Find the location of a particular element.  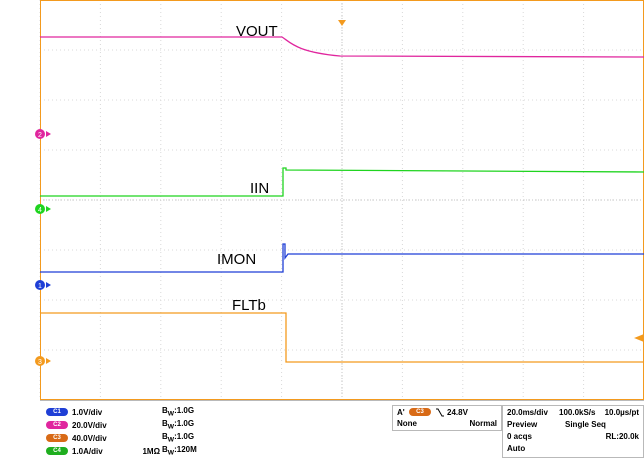

acquisition-state: Preview is located at coordinates (522, 424).